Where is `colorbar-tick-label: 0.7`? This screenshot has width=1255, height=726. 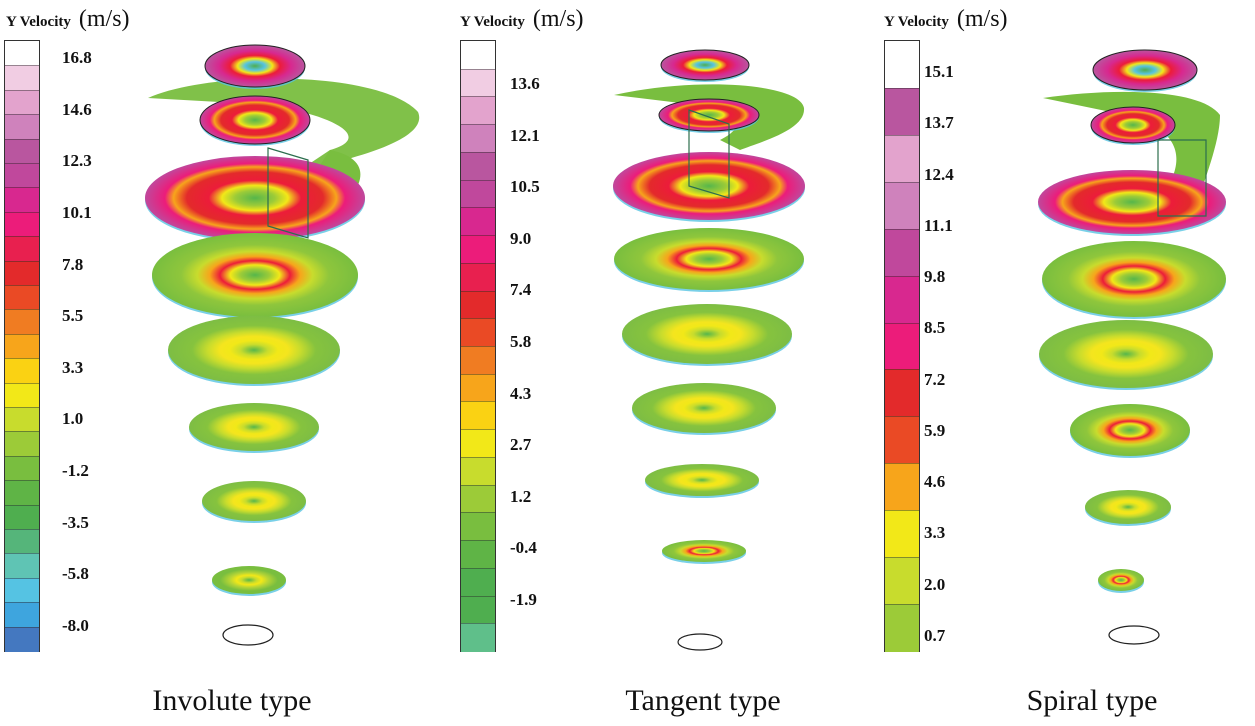
colorbar-tick-label: 0.7 is located at coordinates (935, 635).